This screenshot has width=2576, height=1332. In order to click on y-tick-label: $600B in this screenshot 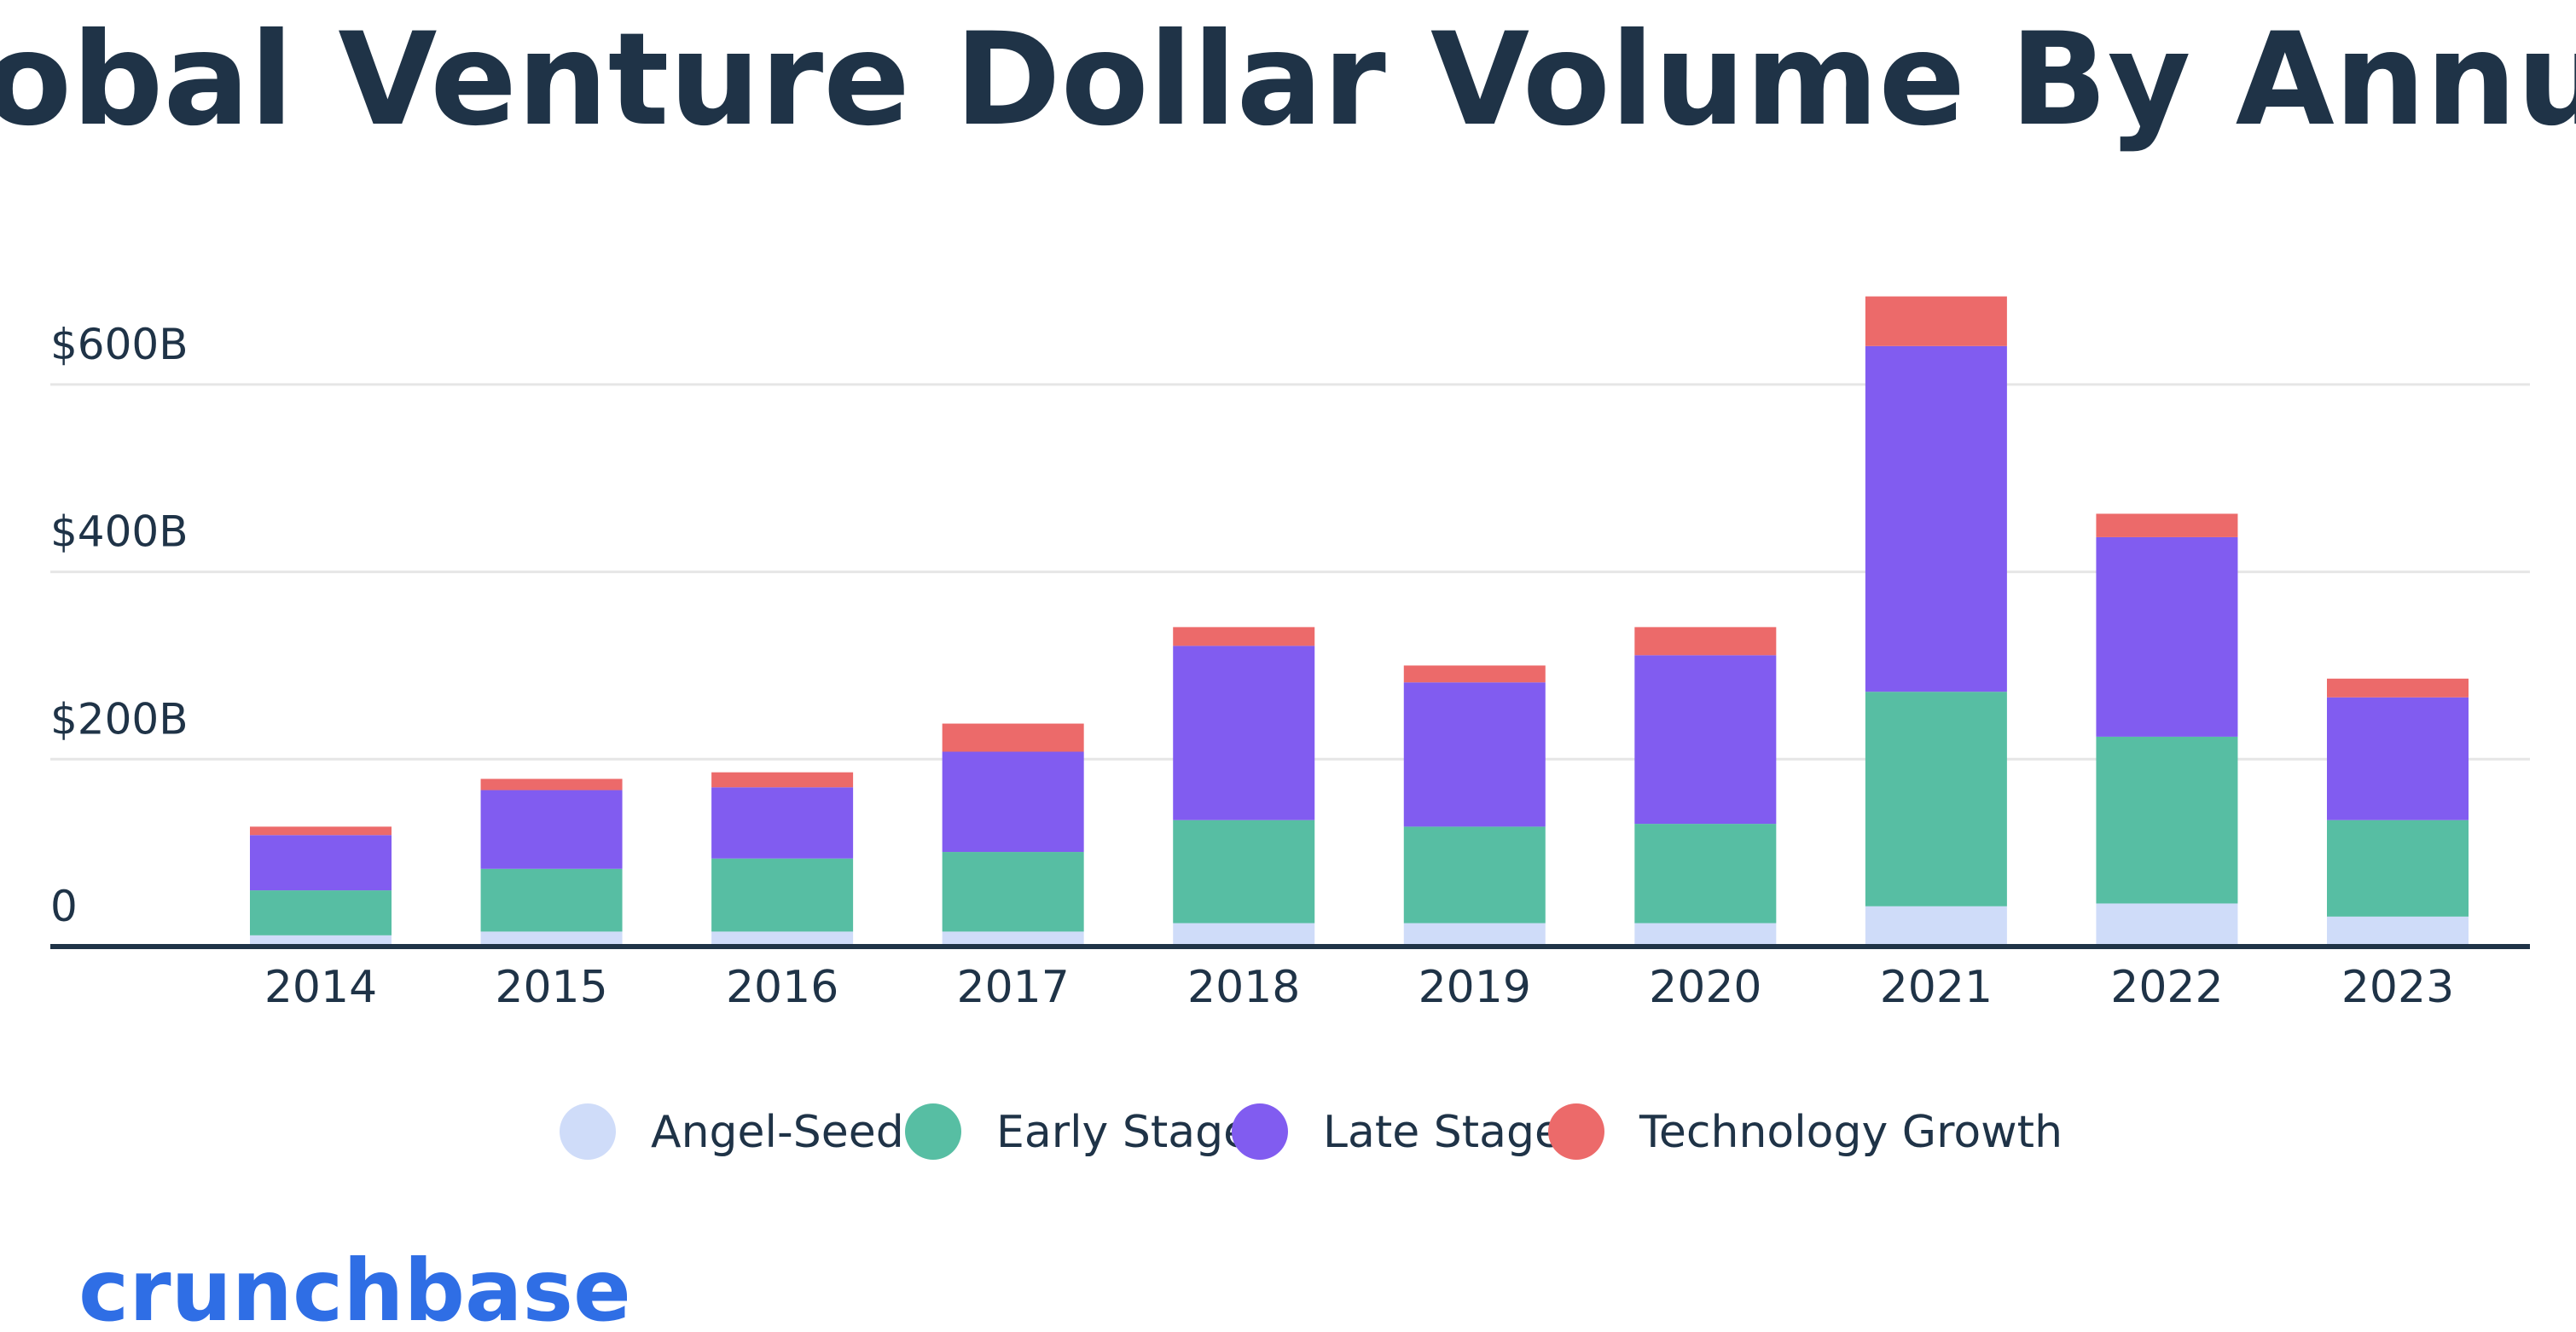, I will do `click(119, 344)`.